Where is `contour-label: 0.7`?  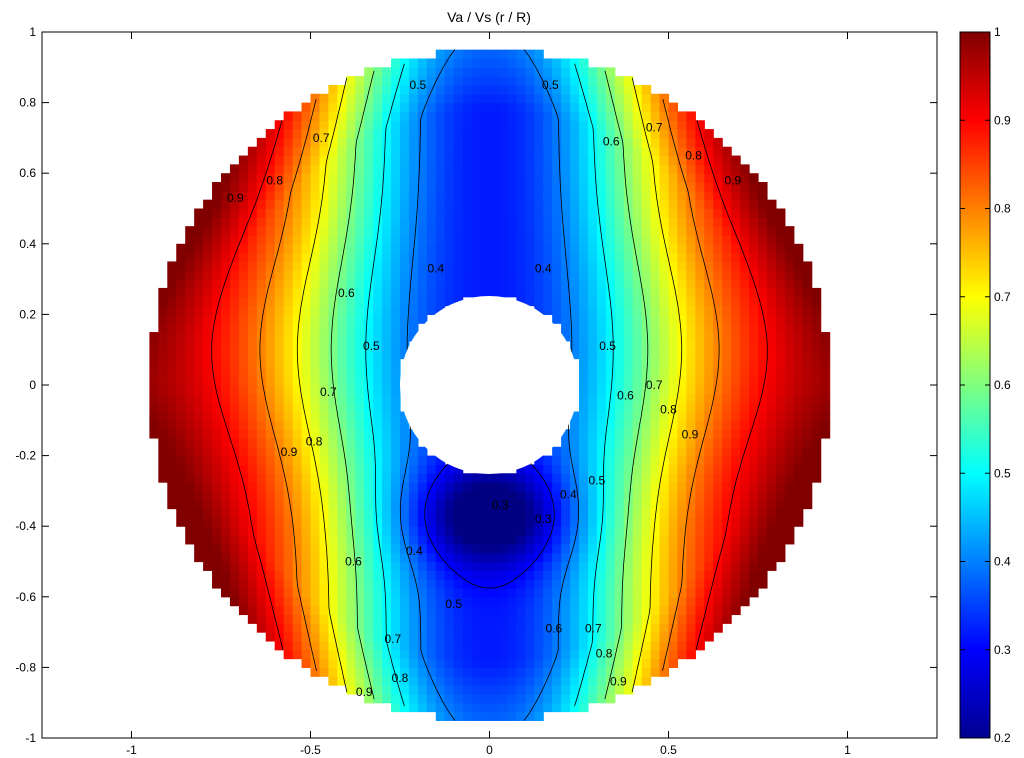 contour-label: 0.7 is located at coordinates (654, 127).